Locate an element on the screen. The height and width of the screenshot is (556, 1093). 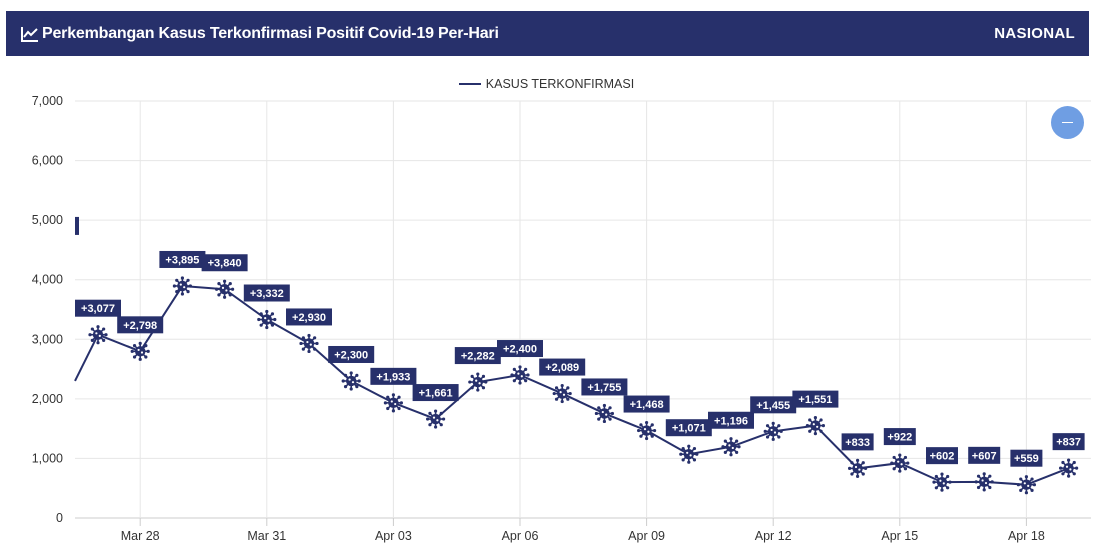
data-label-text: +1,455 is located at coordinates (773, 406).